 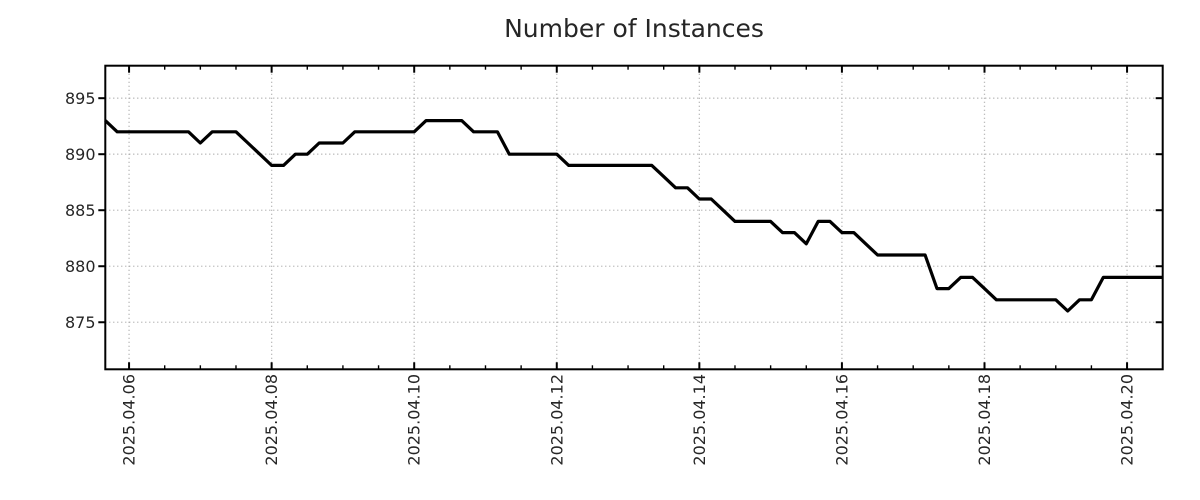 I want to click on x-tick-label: 2025.04.12, so click(x=556, y=420).